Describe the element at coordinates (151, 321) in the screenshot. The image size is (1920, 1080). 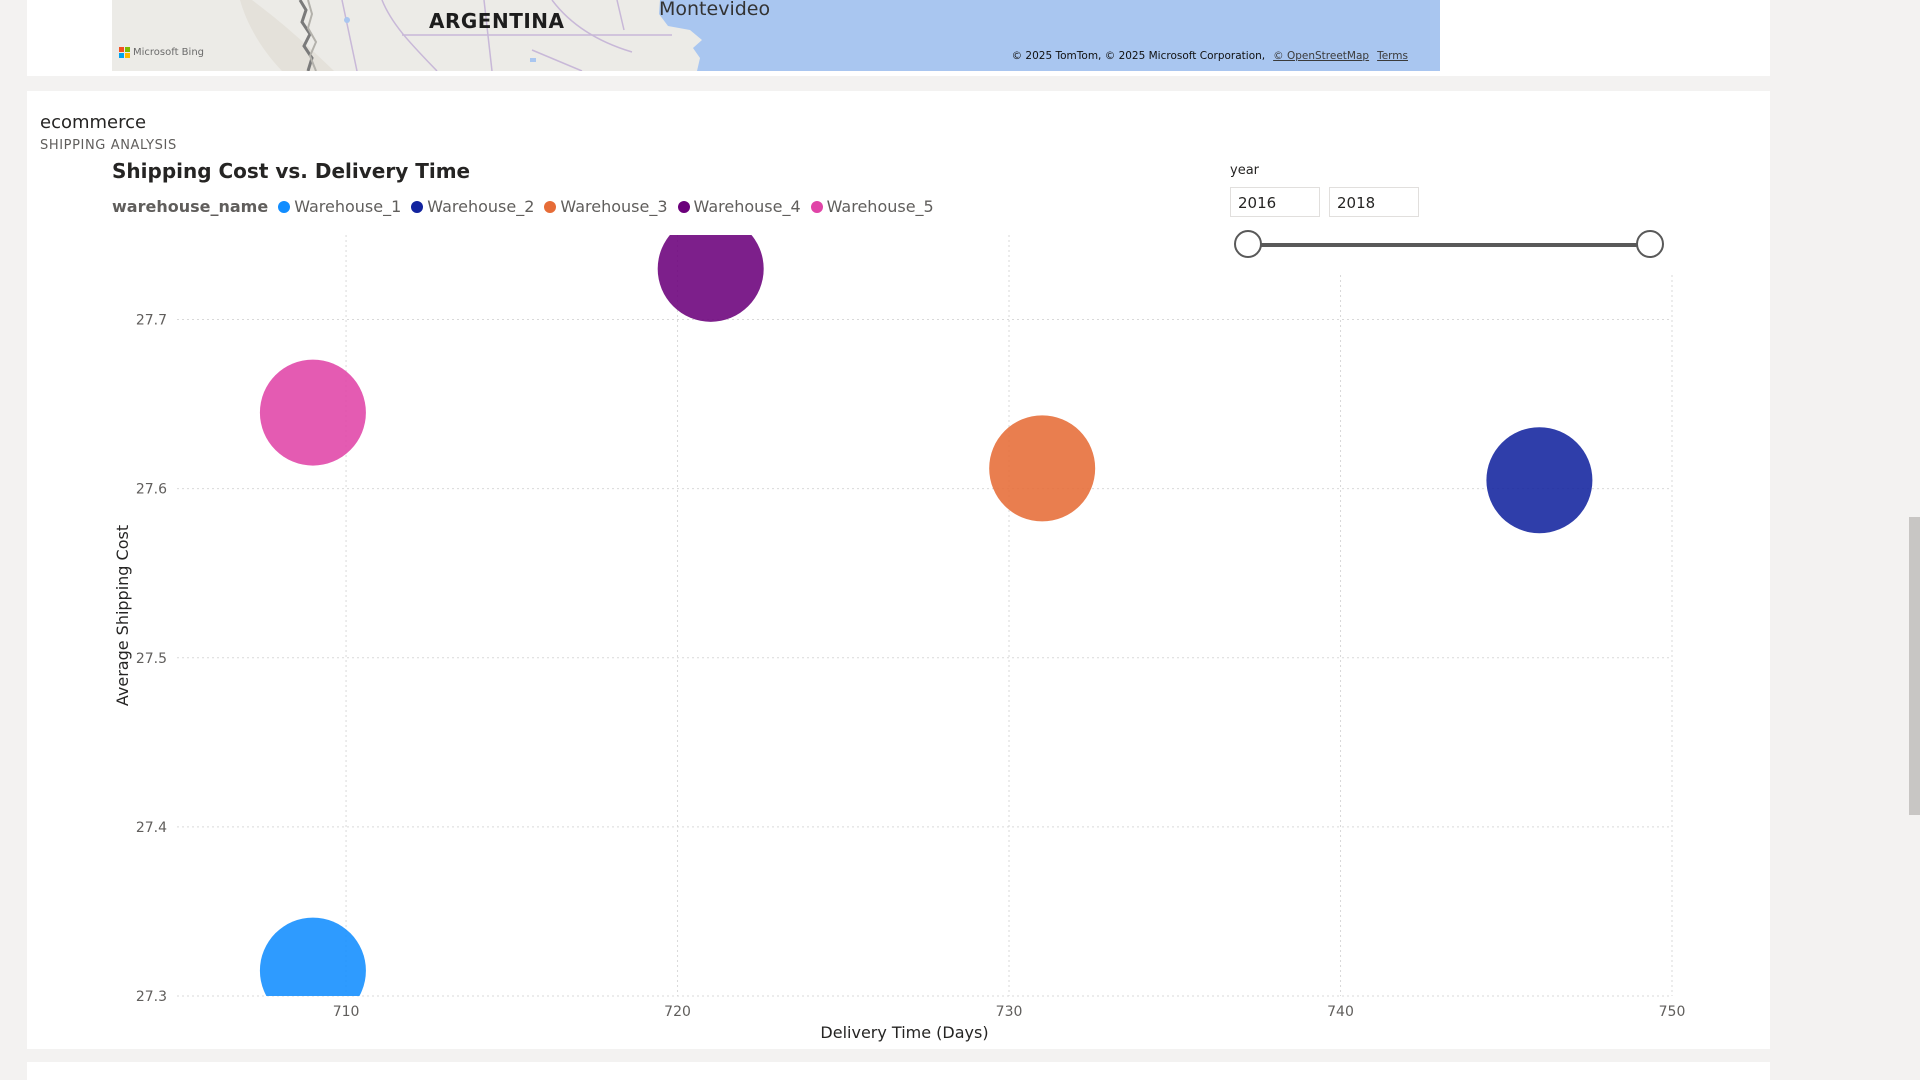
I see `y-tick-label: 27.7` at that location.